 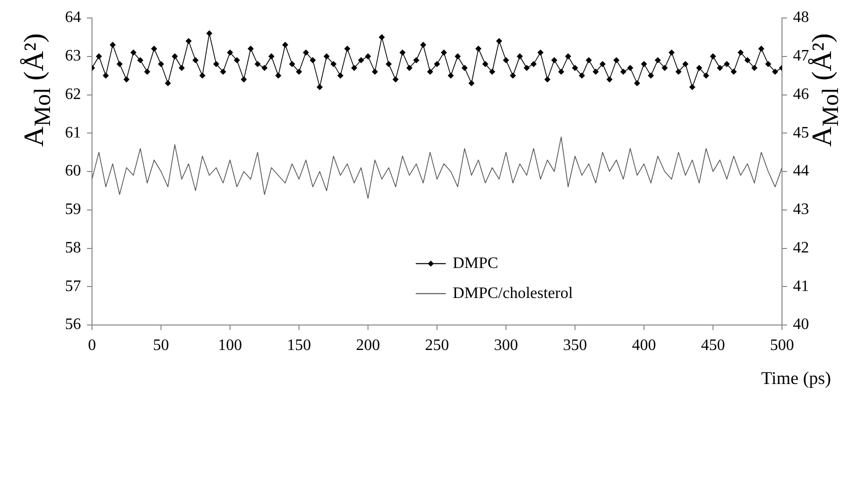 What do you see at coordinates (801, 56) in the screenshot?
I see `y2-tick-label: 47` at bounding box center [801, 56].